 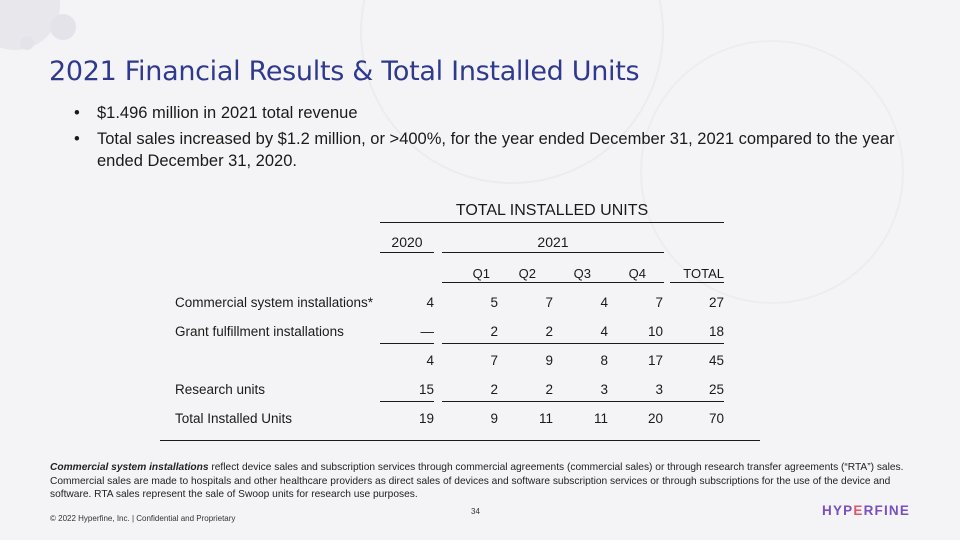 What do you see at coordinates (655, 331) in the screenshot?
I see `cell-q4: 10` at bounding box center [655, 331].